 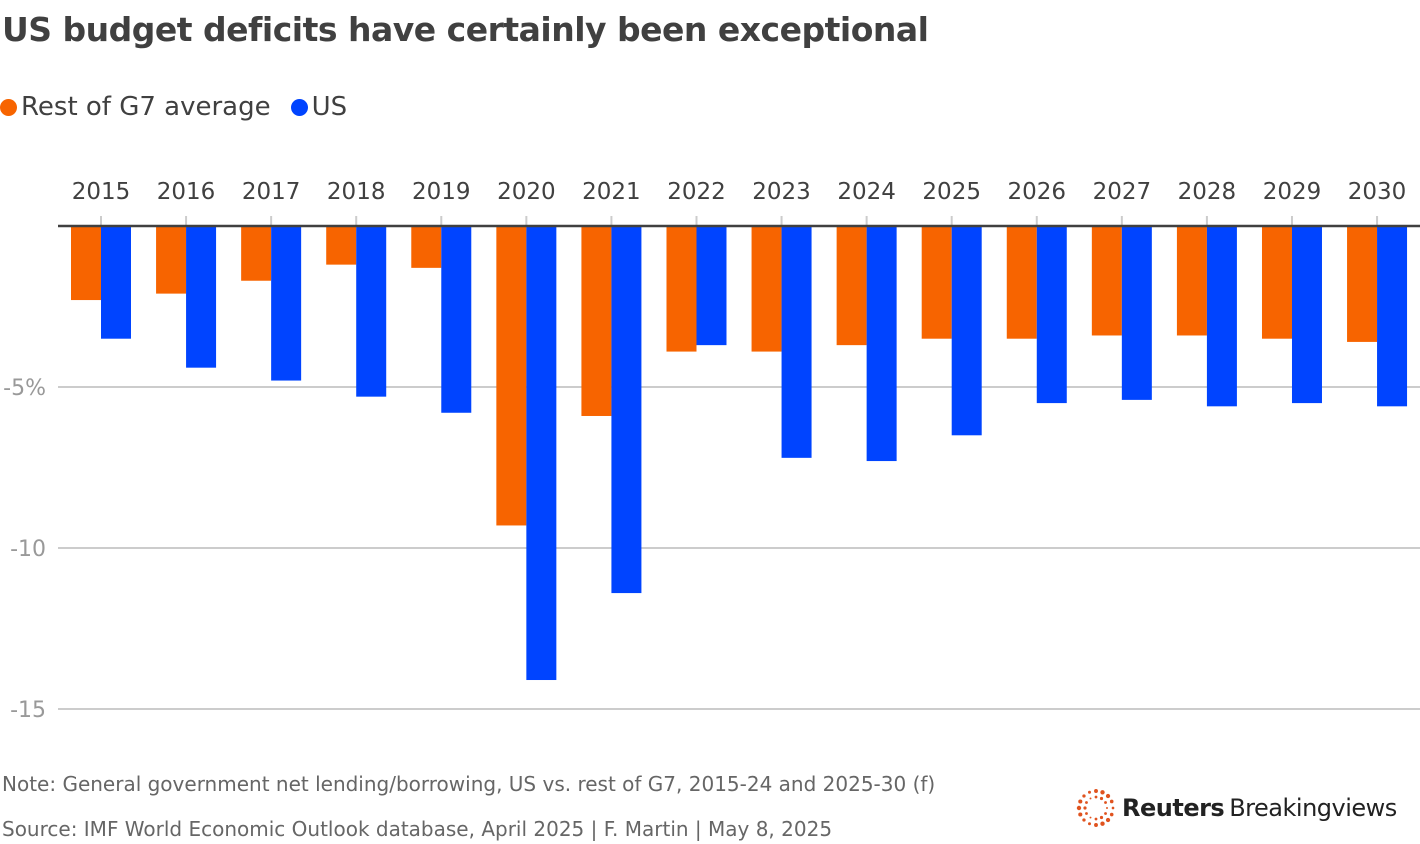 I want to click on bar-rest-of-g7-2015, so click(x=86, y=263).